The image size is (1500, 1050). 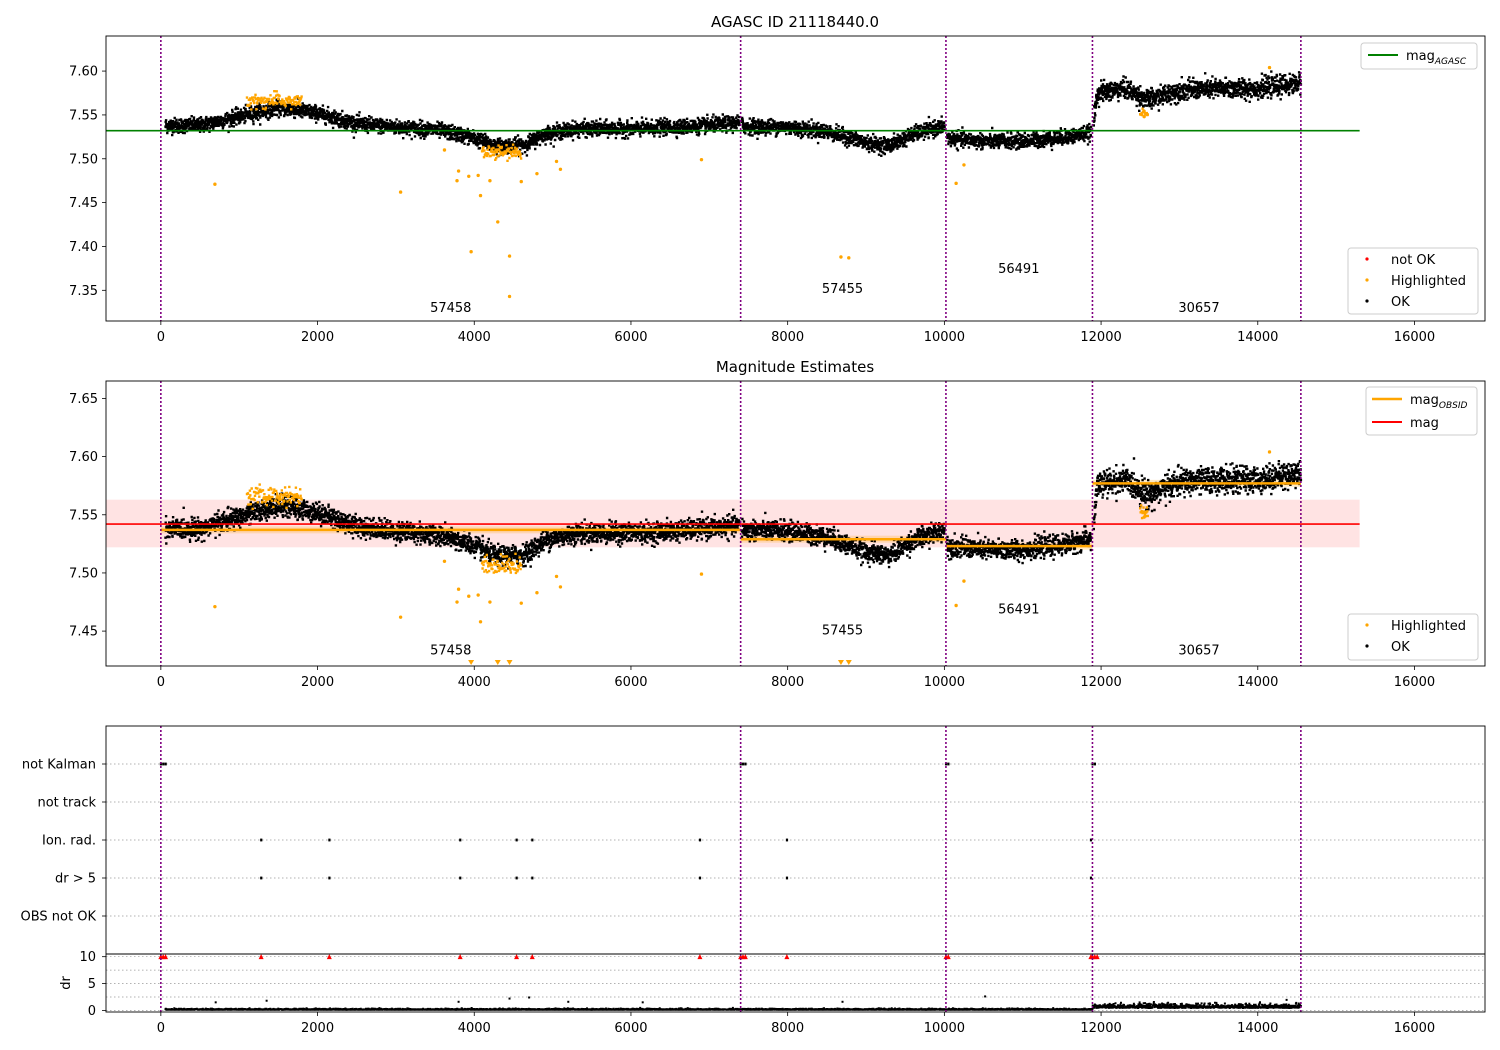 I want to click on legend-point-status: not OK Highlighted OK, so click(x=1413, y=281).